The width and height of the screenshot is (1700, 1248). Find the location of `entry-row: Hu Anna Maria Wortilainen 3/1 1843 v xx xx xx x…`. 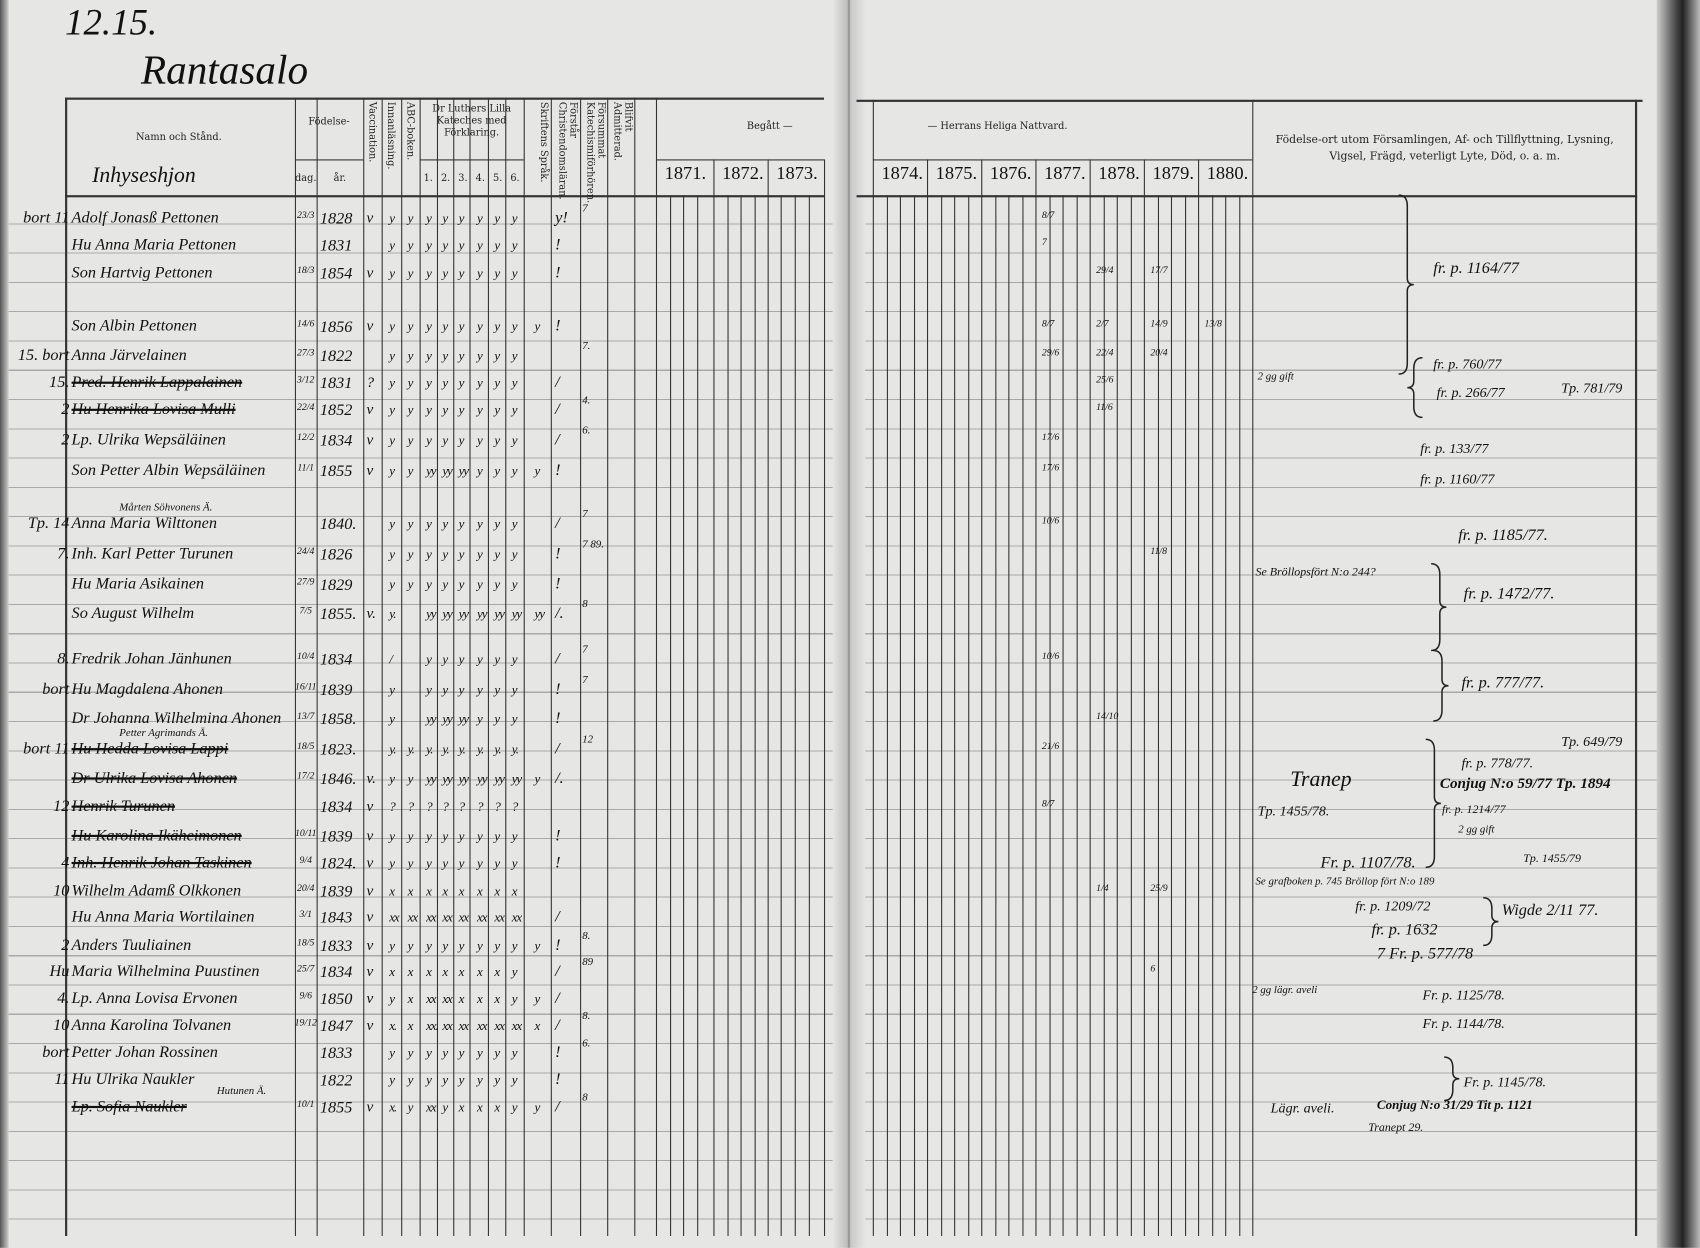

entry-row: Hu Anna Maria Wortilainen 3/1 1843 v xx xx xx x… is located at coordinates (829, 920).